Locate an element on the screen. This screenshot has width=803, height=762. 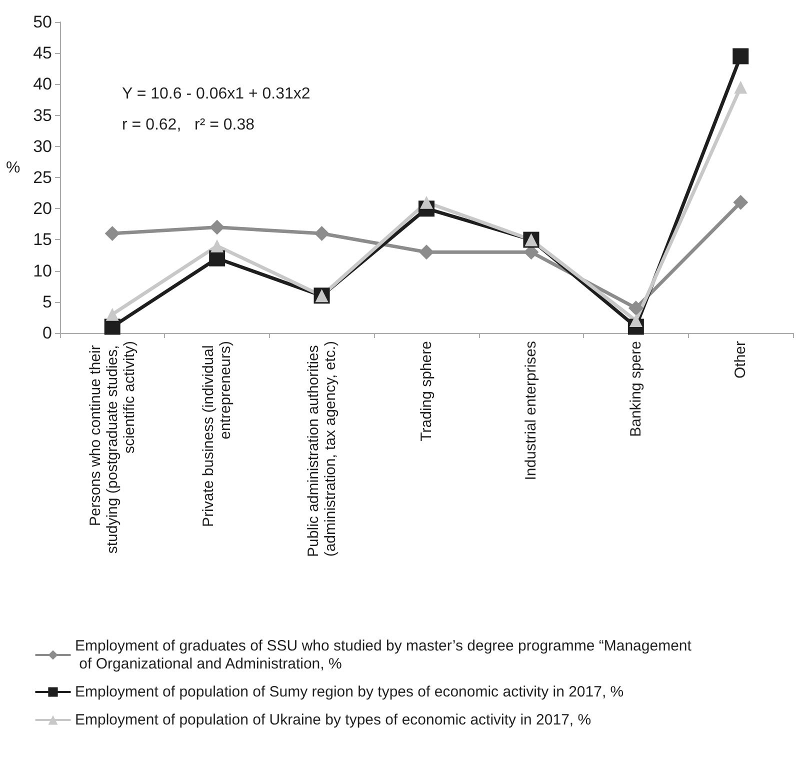
y-tick-label: 50 is located at coordinates (42, 22).